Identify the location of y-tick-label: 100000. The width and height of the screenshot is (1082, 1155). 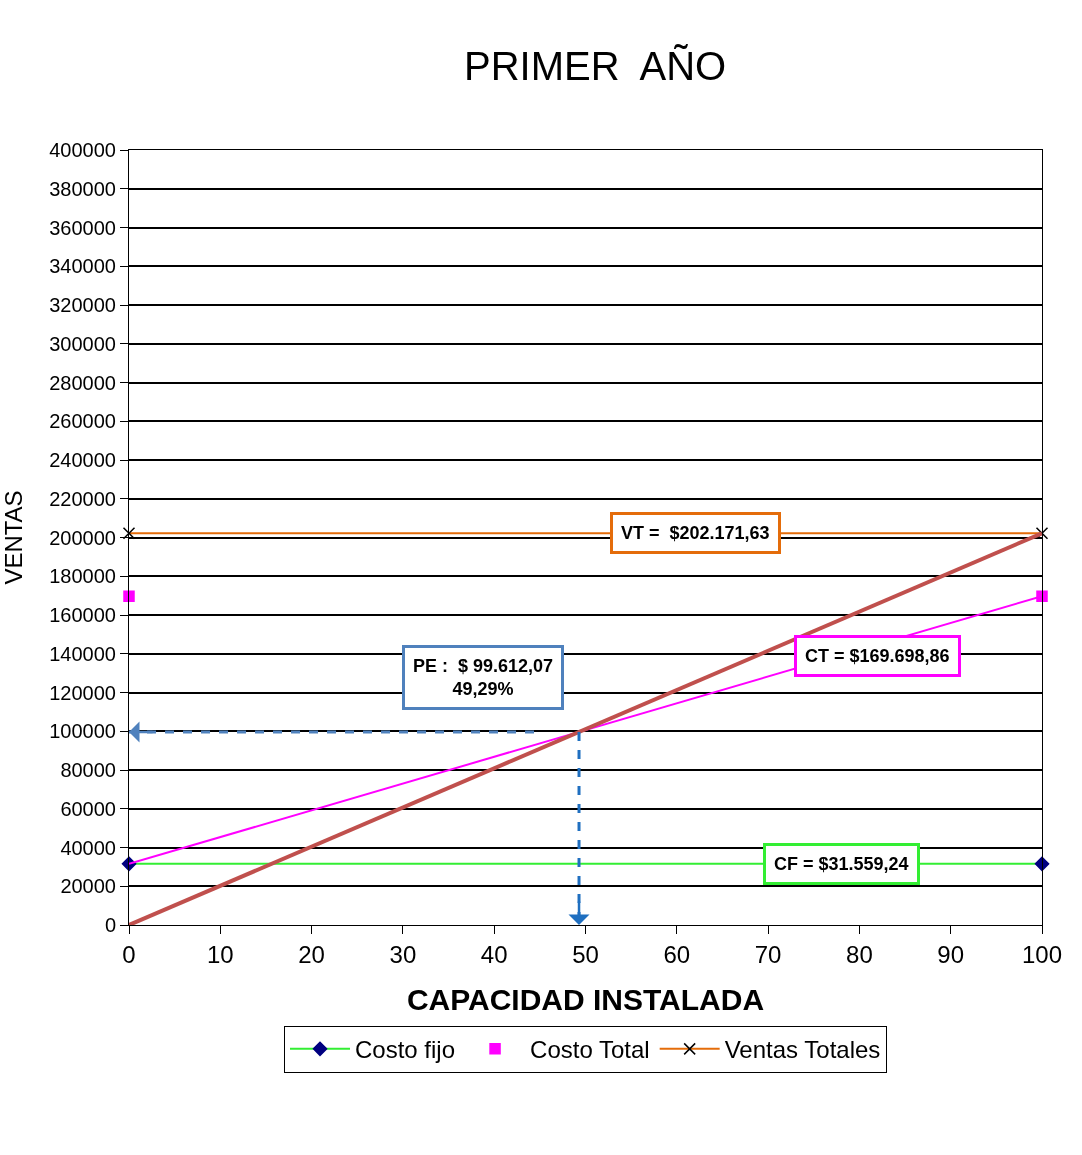
(82, 731).